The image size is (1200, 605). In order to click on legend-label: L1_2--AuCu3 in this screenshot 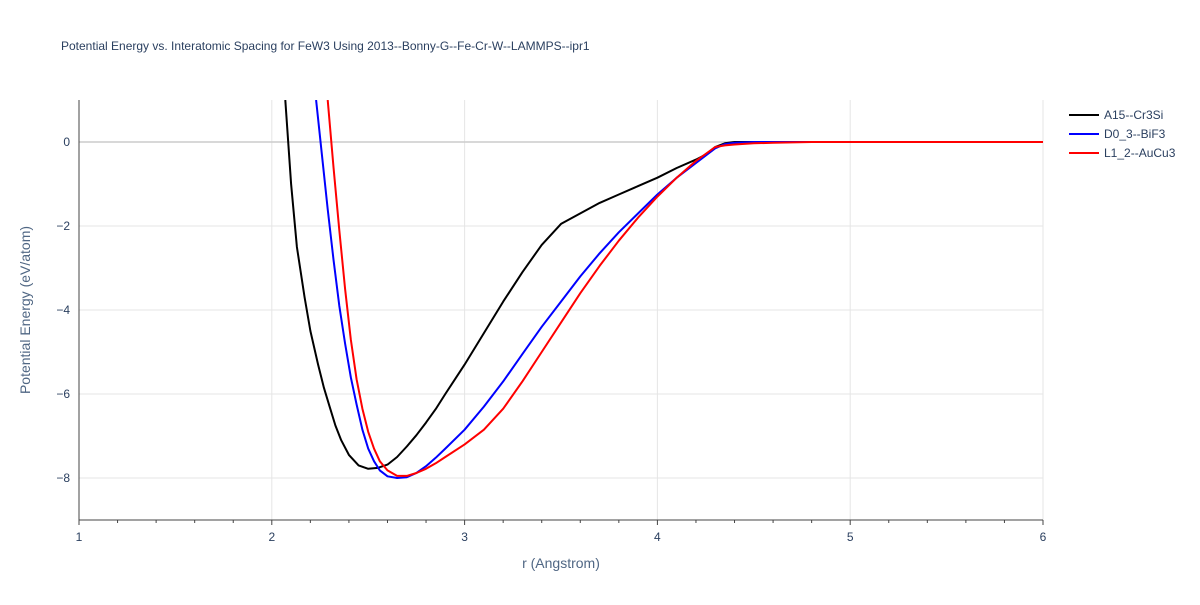, I will do `click(1140, 153)`.